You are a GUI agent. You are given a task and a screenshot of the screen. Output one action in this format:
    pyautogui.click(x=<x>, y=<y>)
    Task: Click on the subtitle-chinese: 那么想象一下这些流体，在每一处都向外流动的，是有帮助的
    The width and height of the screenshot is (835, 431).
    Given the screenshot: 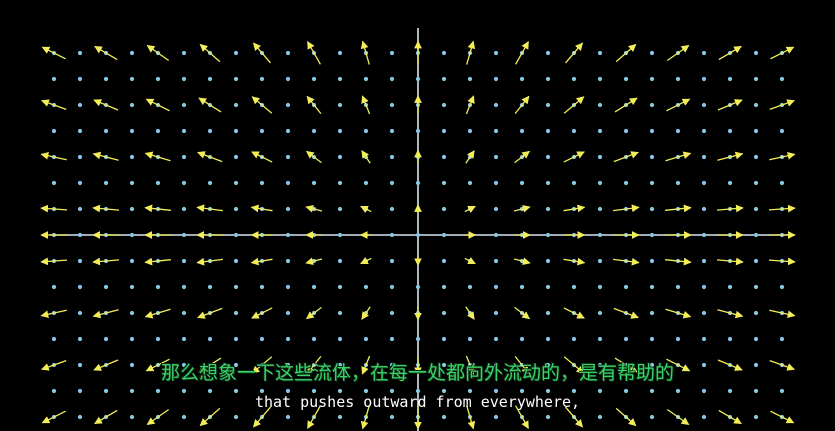 What is the action you would take?
    pyautogui.click(x=417, y=373)
    